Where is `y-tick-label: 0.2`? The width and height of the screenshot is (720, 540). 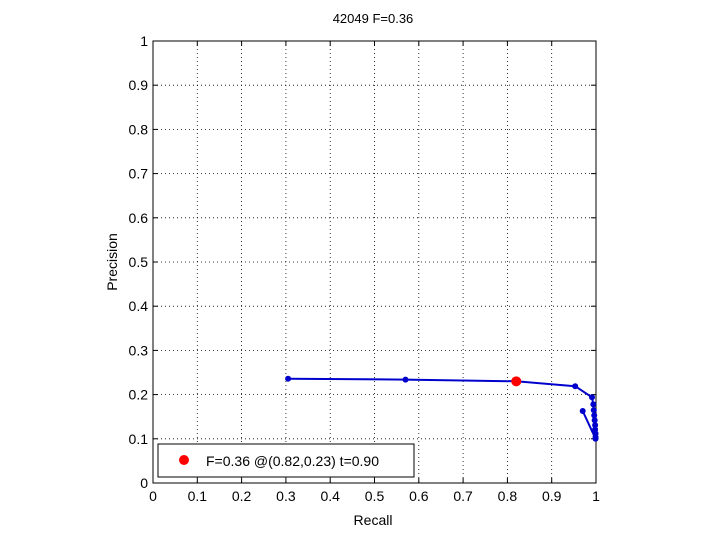
y-tick-label: 0.2 is located at coordinates (139, 395).